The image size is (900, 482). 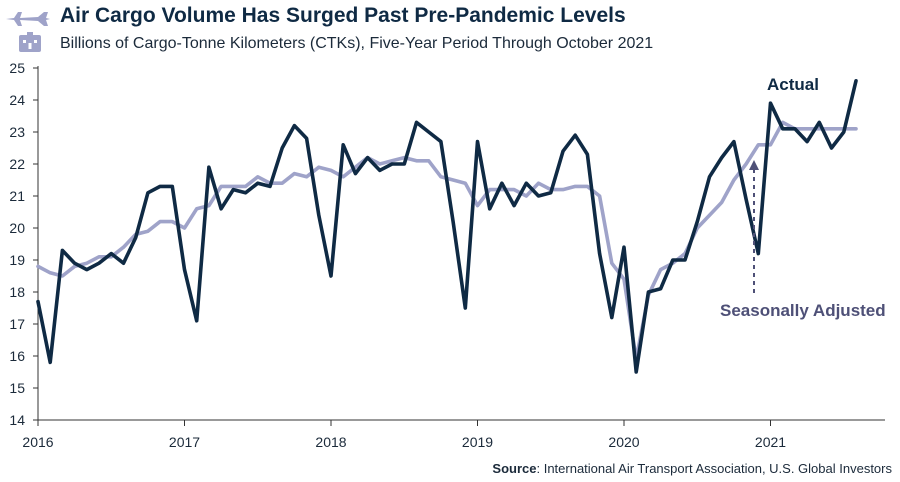 I want to click on y-tick-label: 17, so click(x=17, y=324).